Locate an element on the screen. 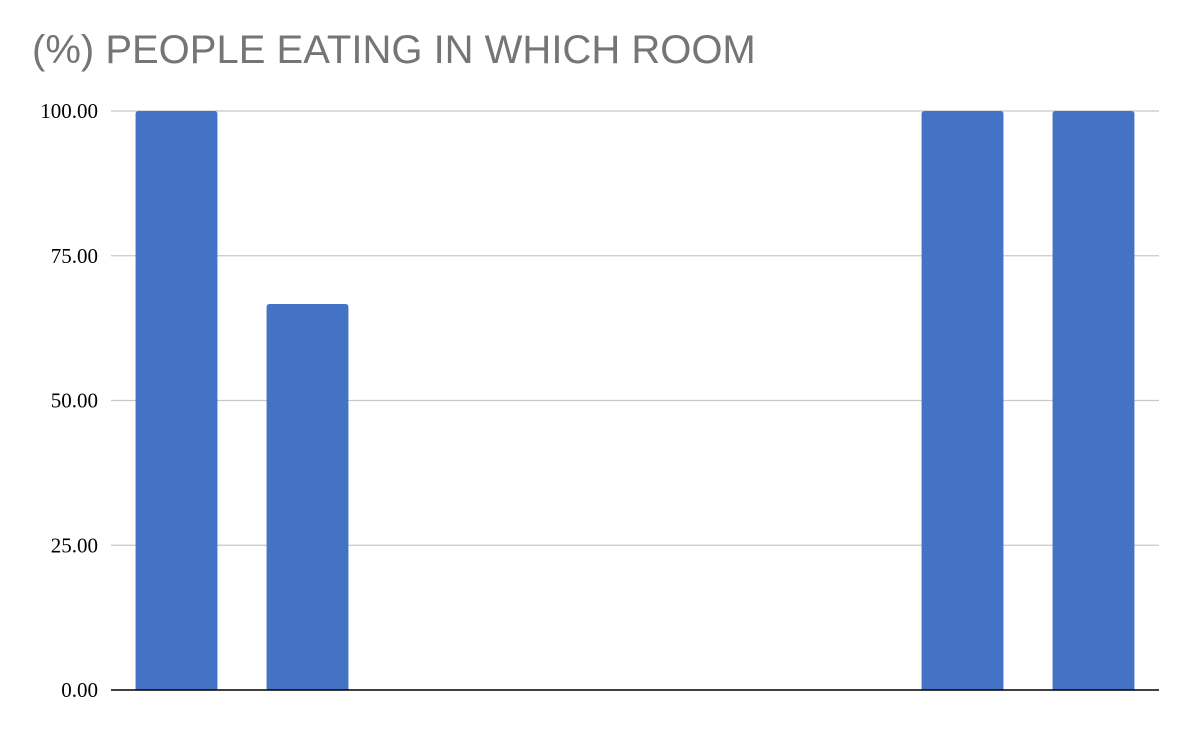 Image resolution: width=1191 pixels, height=732 pixels. y-tick-label: 75.00 is located at coordinates (74, 256).